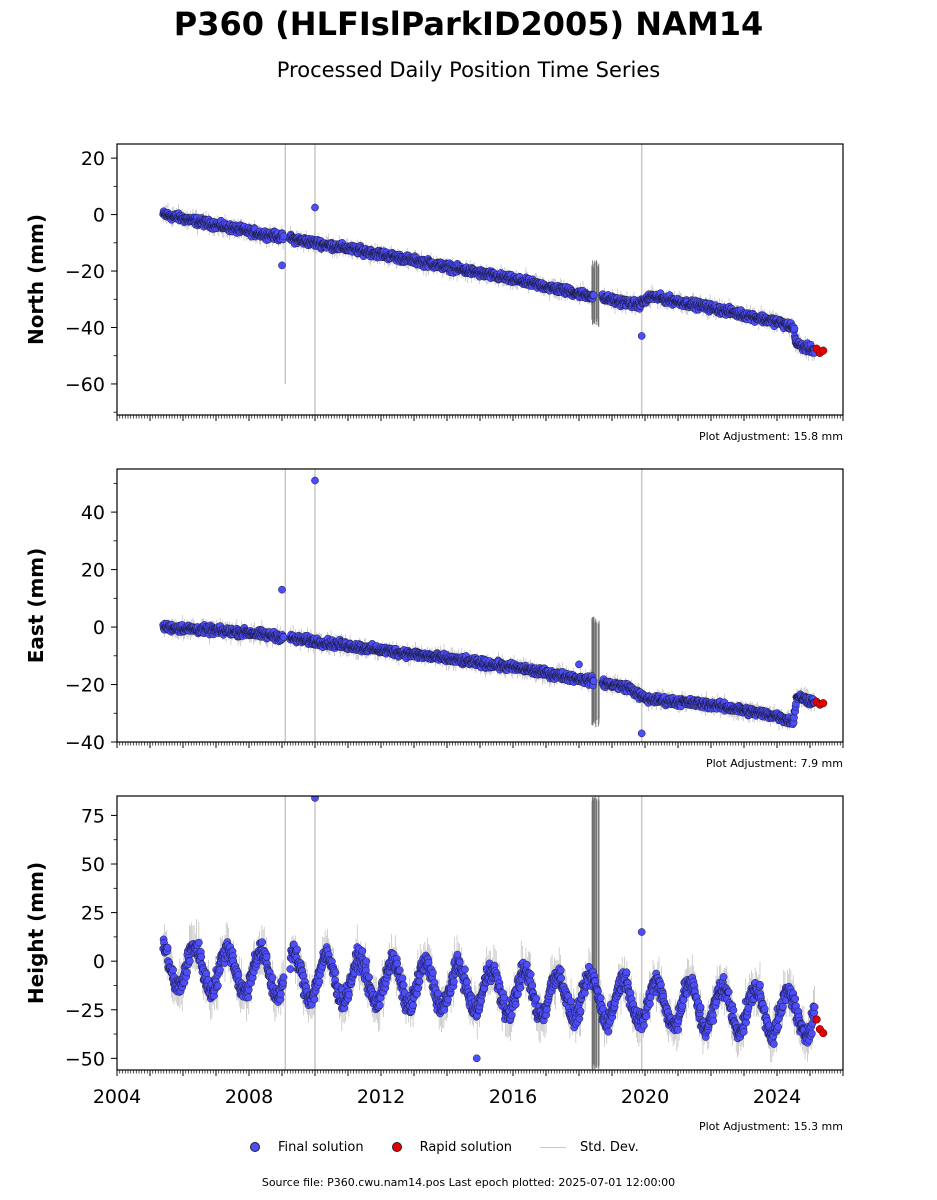  What do you see at coordinates (93, 513) in the screenshot?
I see `y-tick-label: 40` at bounding box center [93, 513].